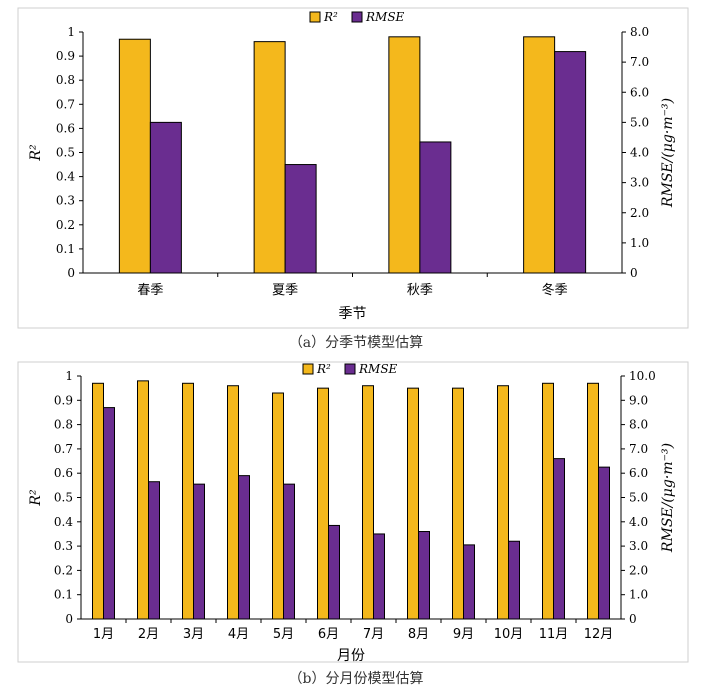 The image size is (712, 694). Describe the element at coordinates (418, 634) in the screenshot. I see `x-tick-label: 8月` at that location.